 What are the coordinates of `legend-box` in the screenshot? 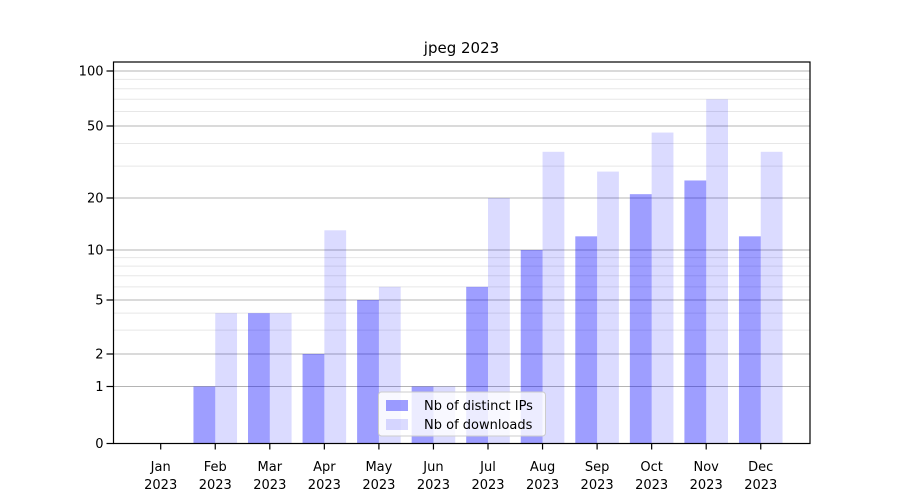 It's located at (462, 414).